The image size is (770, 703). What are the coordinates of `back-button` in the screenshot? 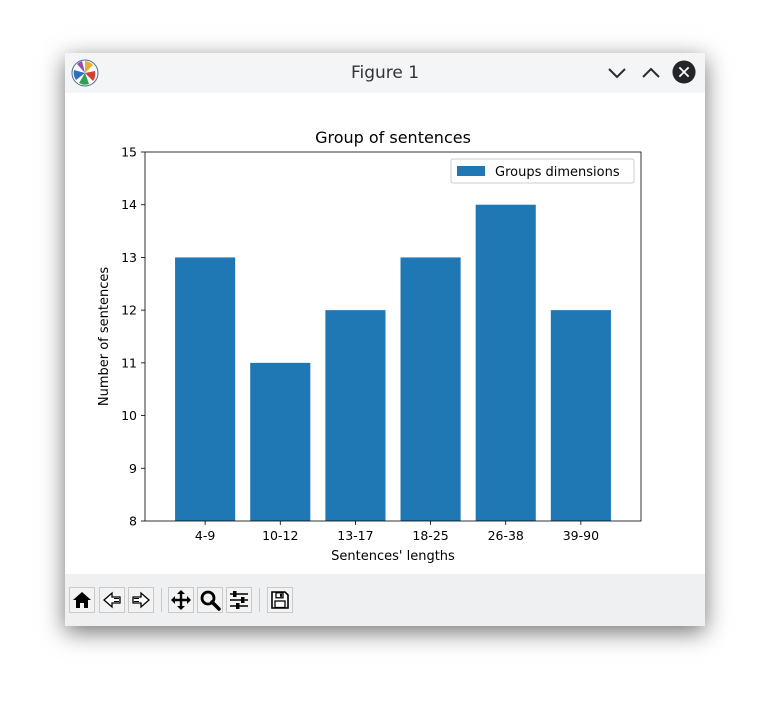 It's located at (112, 600).